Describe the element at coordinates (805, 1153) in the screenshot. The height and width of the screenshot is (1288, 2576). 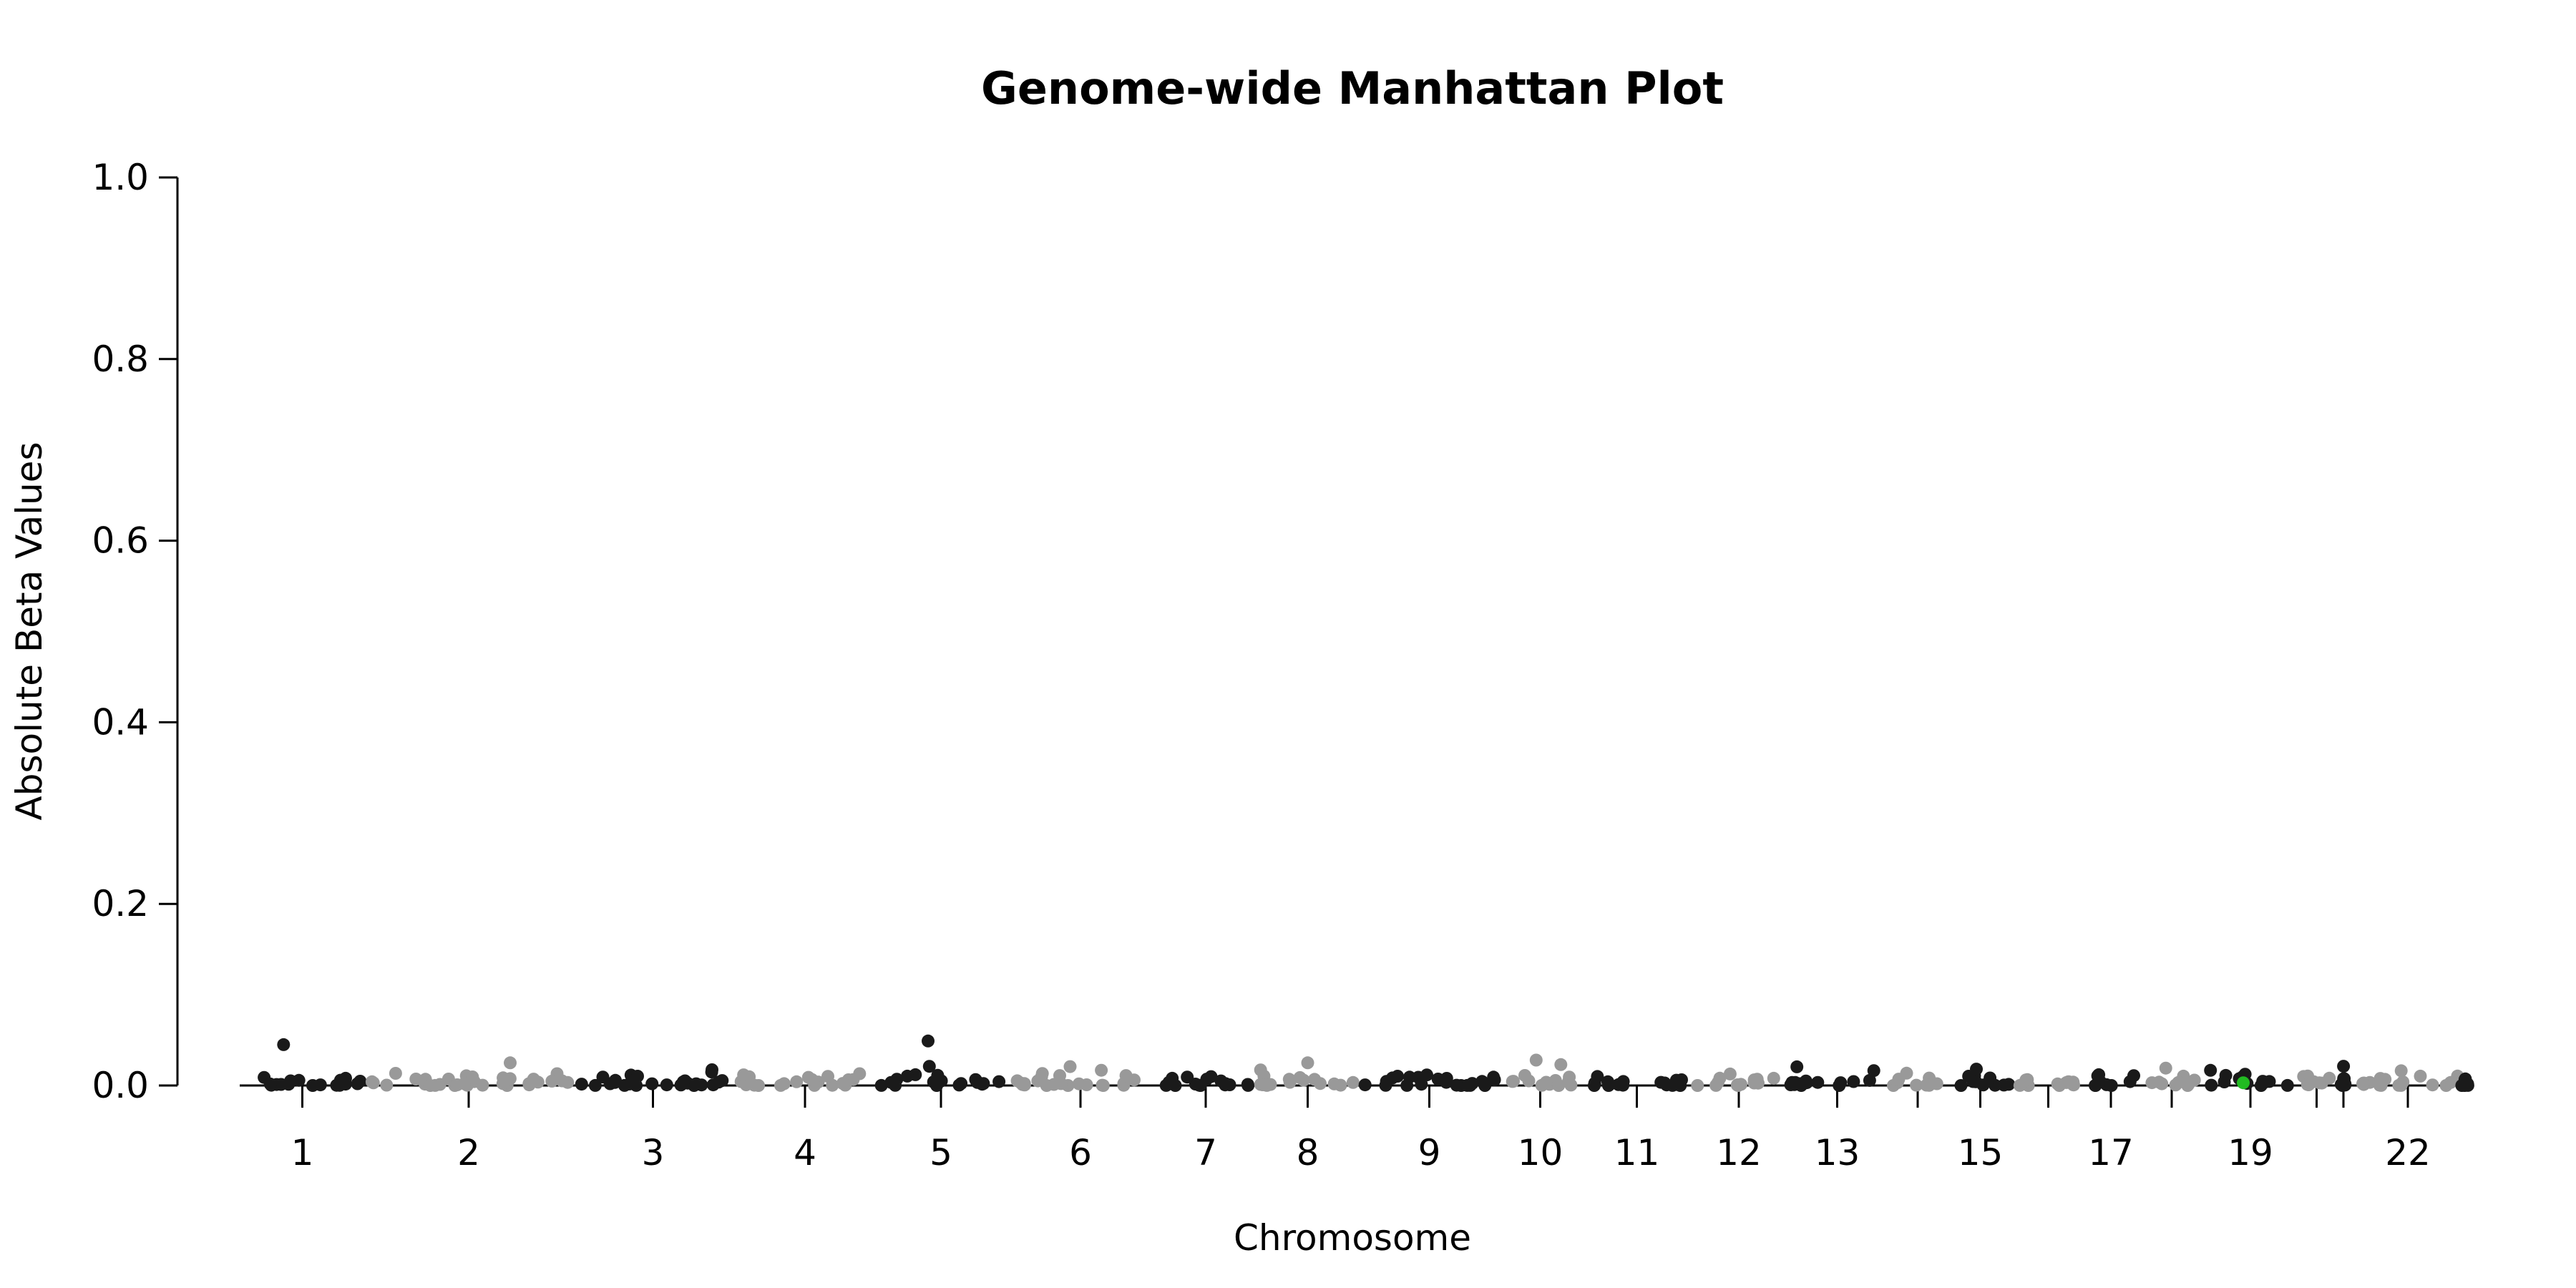
I see `x-tick-label: 4` at that location.